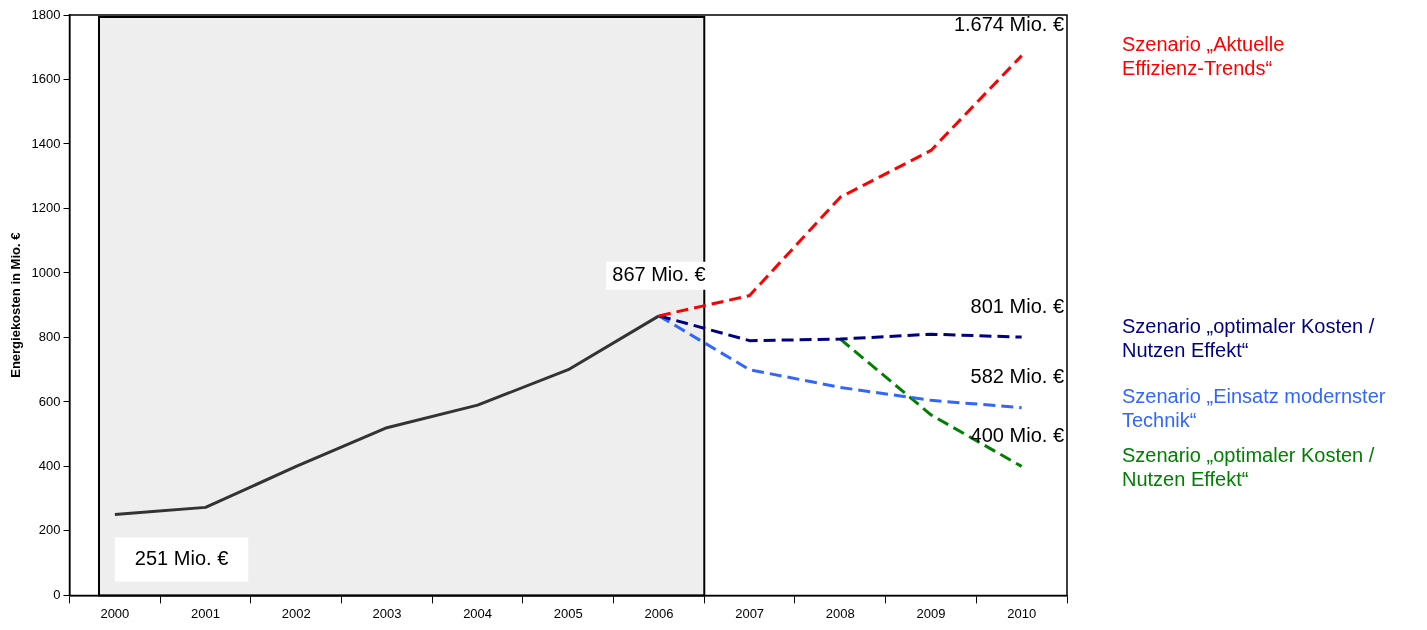  I want to click on data-label: 400 Mio. €, so click(1017, 434).